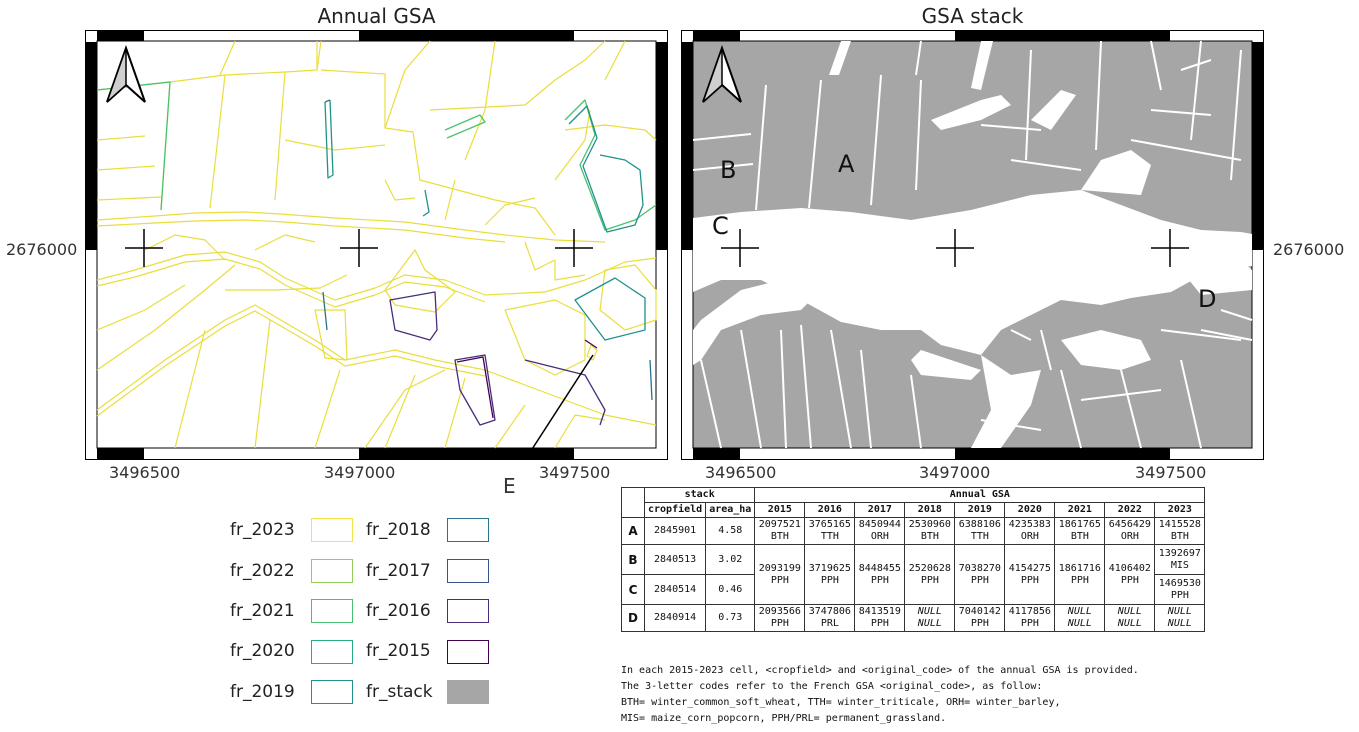 The image size is (1359, 732). I want to click on right-map-x-label-3: 3497500, so click(1171, 472).